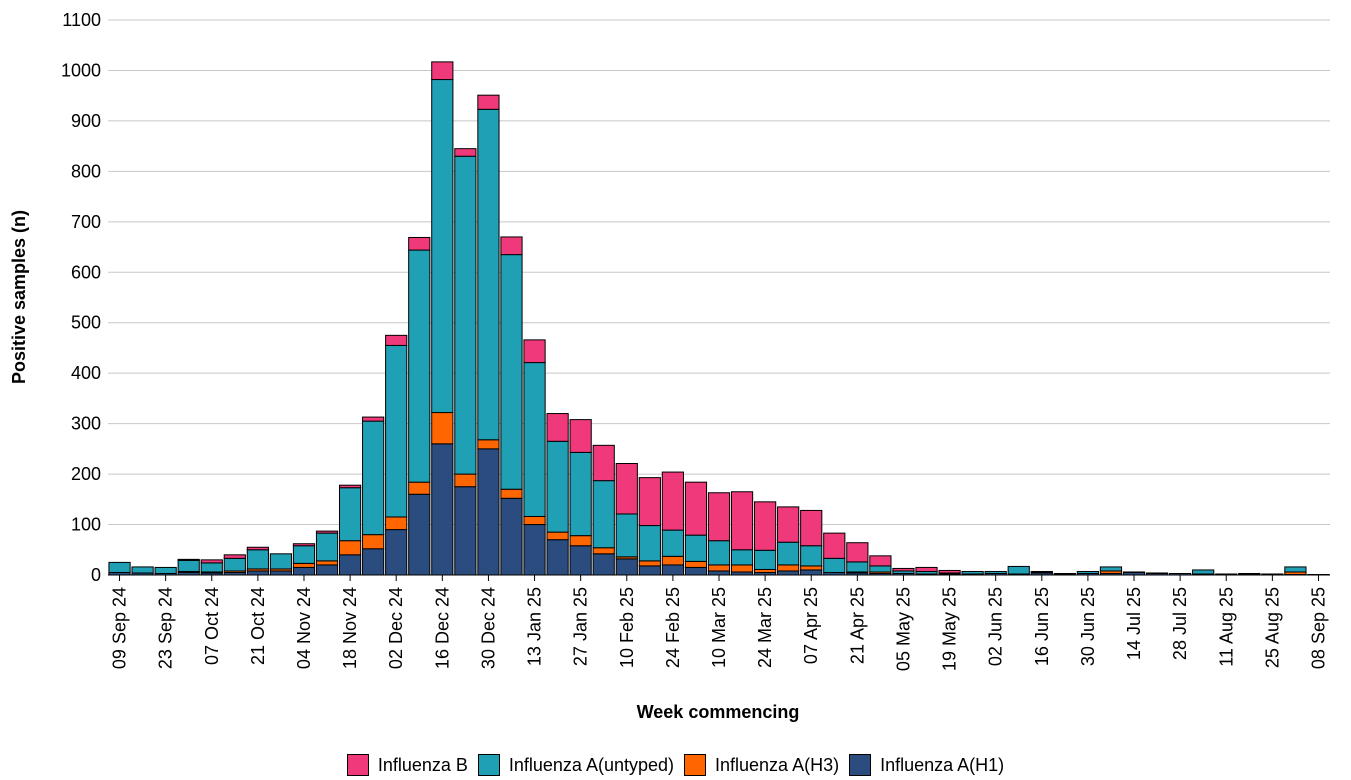 This screenshot has height=780, width=1351. I want to click on legend-label: Influenza A(H3), so click(777, 764).